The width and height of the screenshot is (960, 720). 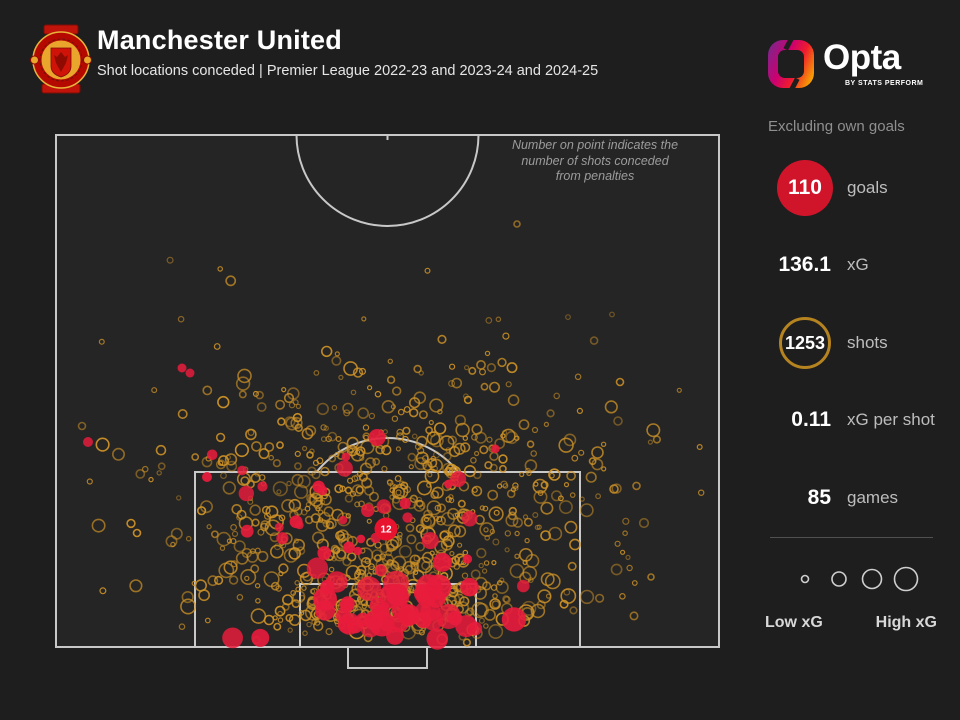 What do you see at coordinates (34, 60) in the screenshot?
I see `crest-left-ball` at bounding box center [34, 60].